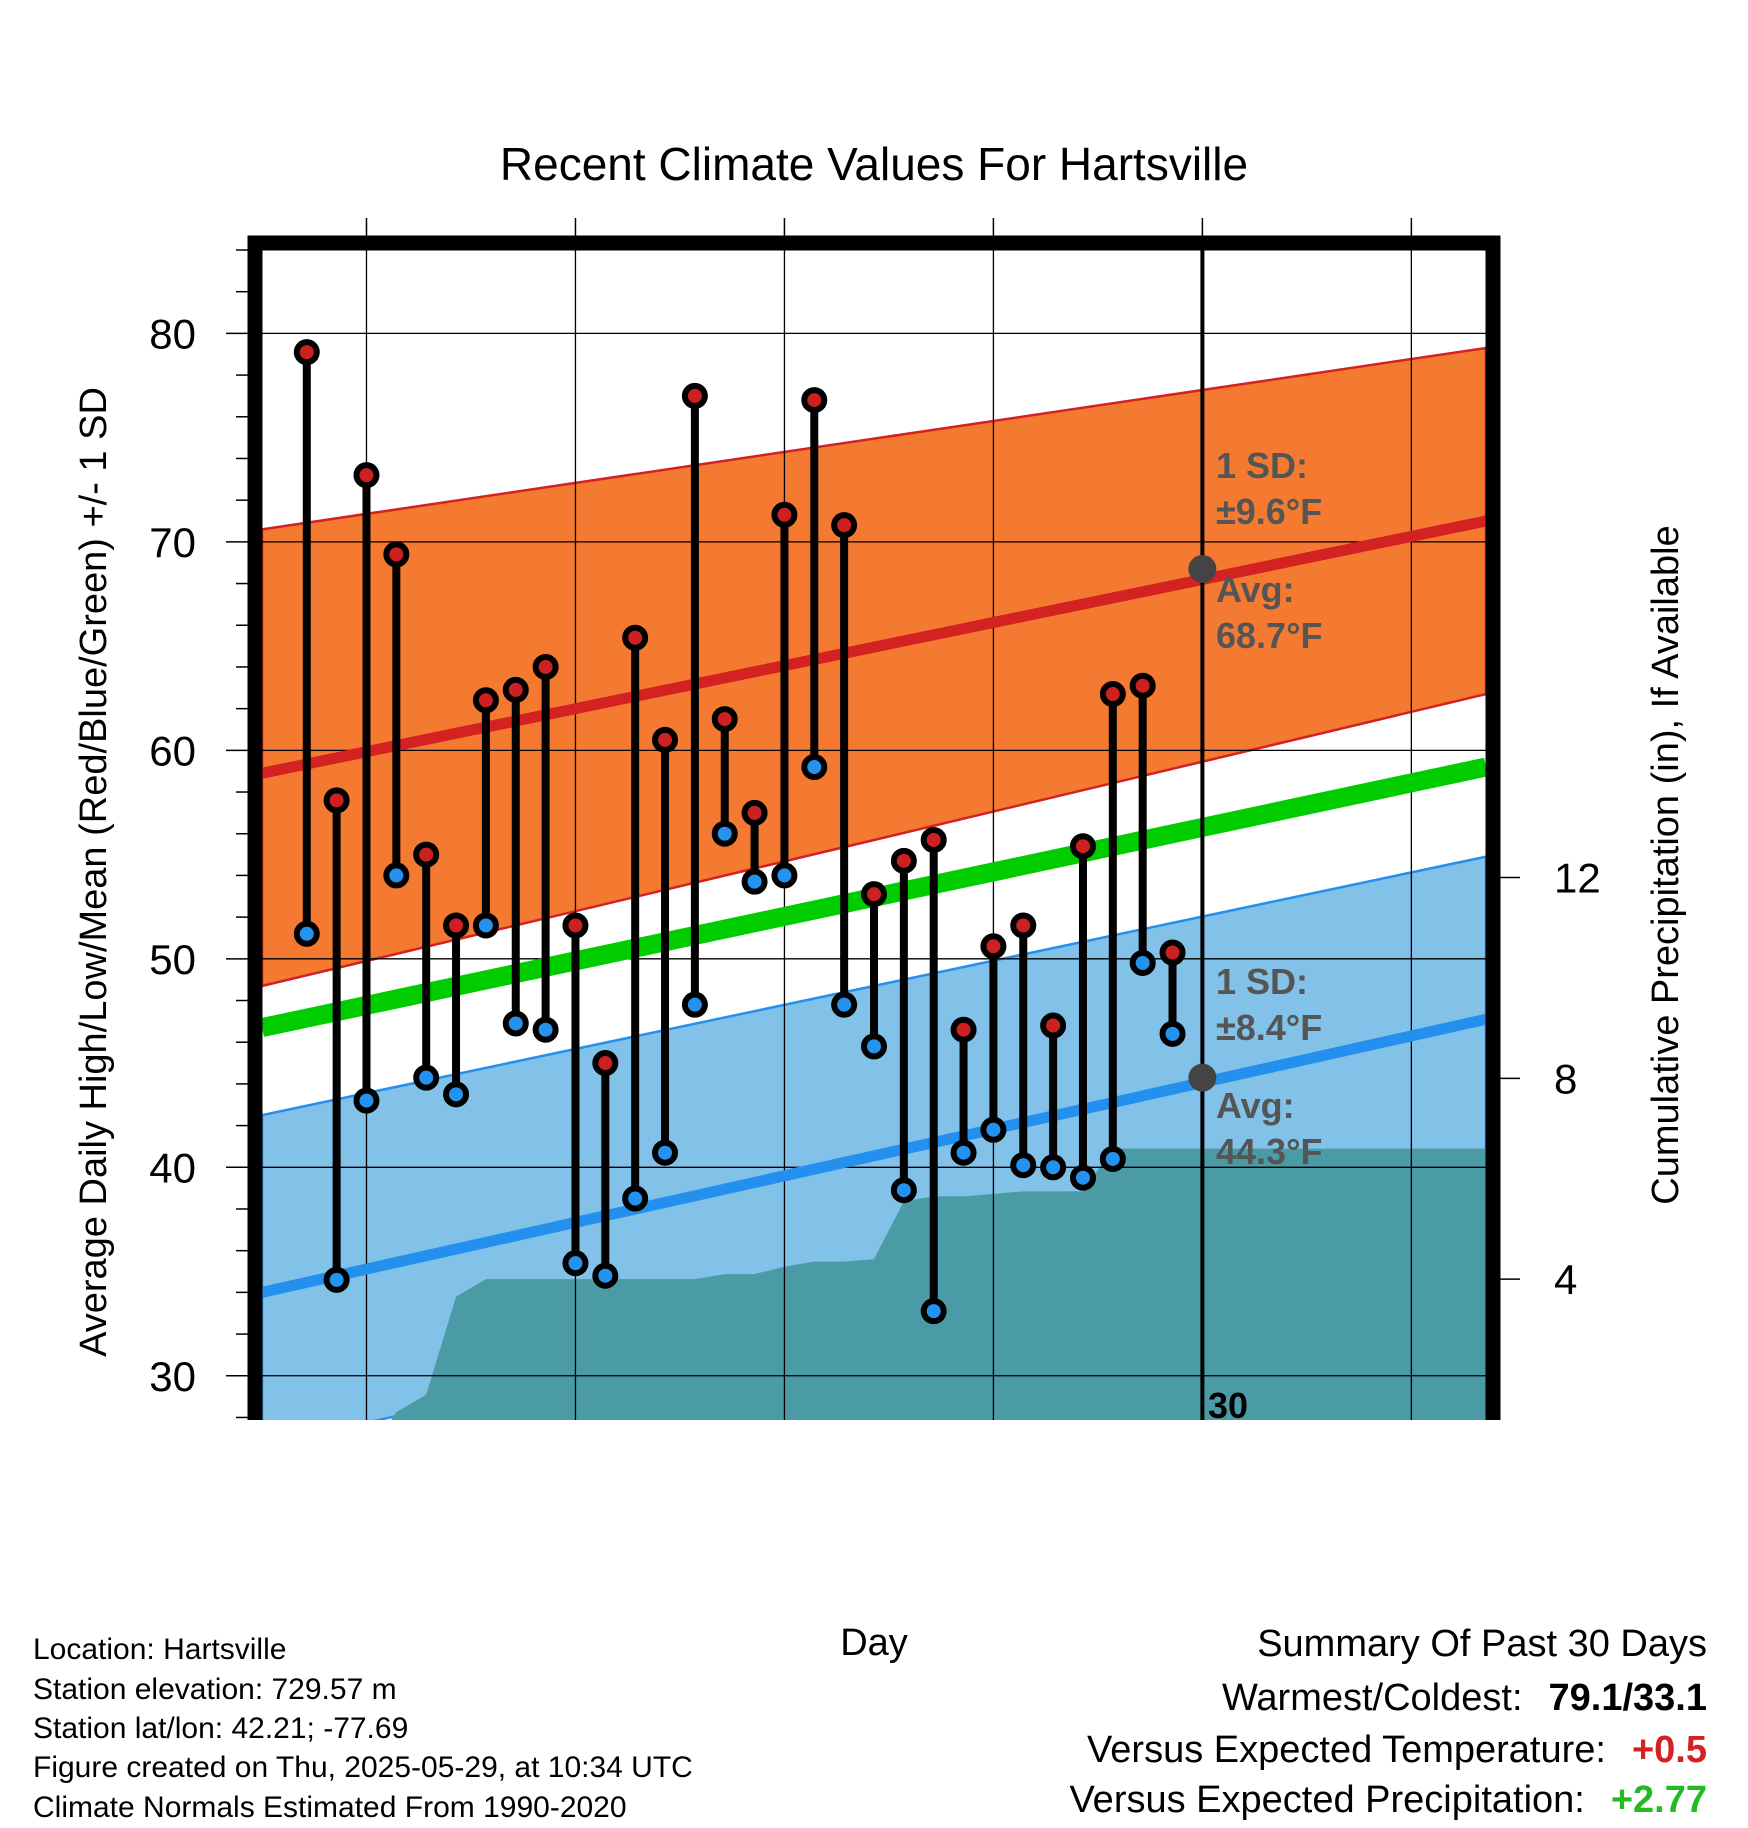  I want to click on y2-tick-label: 12, so click(1577, 878).